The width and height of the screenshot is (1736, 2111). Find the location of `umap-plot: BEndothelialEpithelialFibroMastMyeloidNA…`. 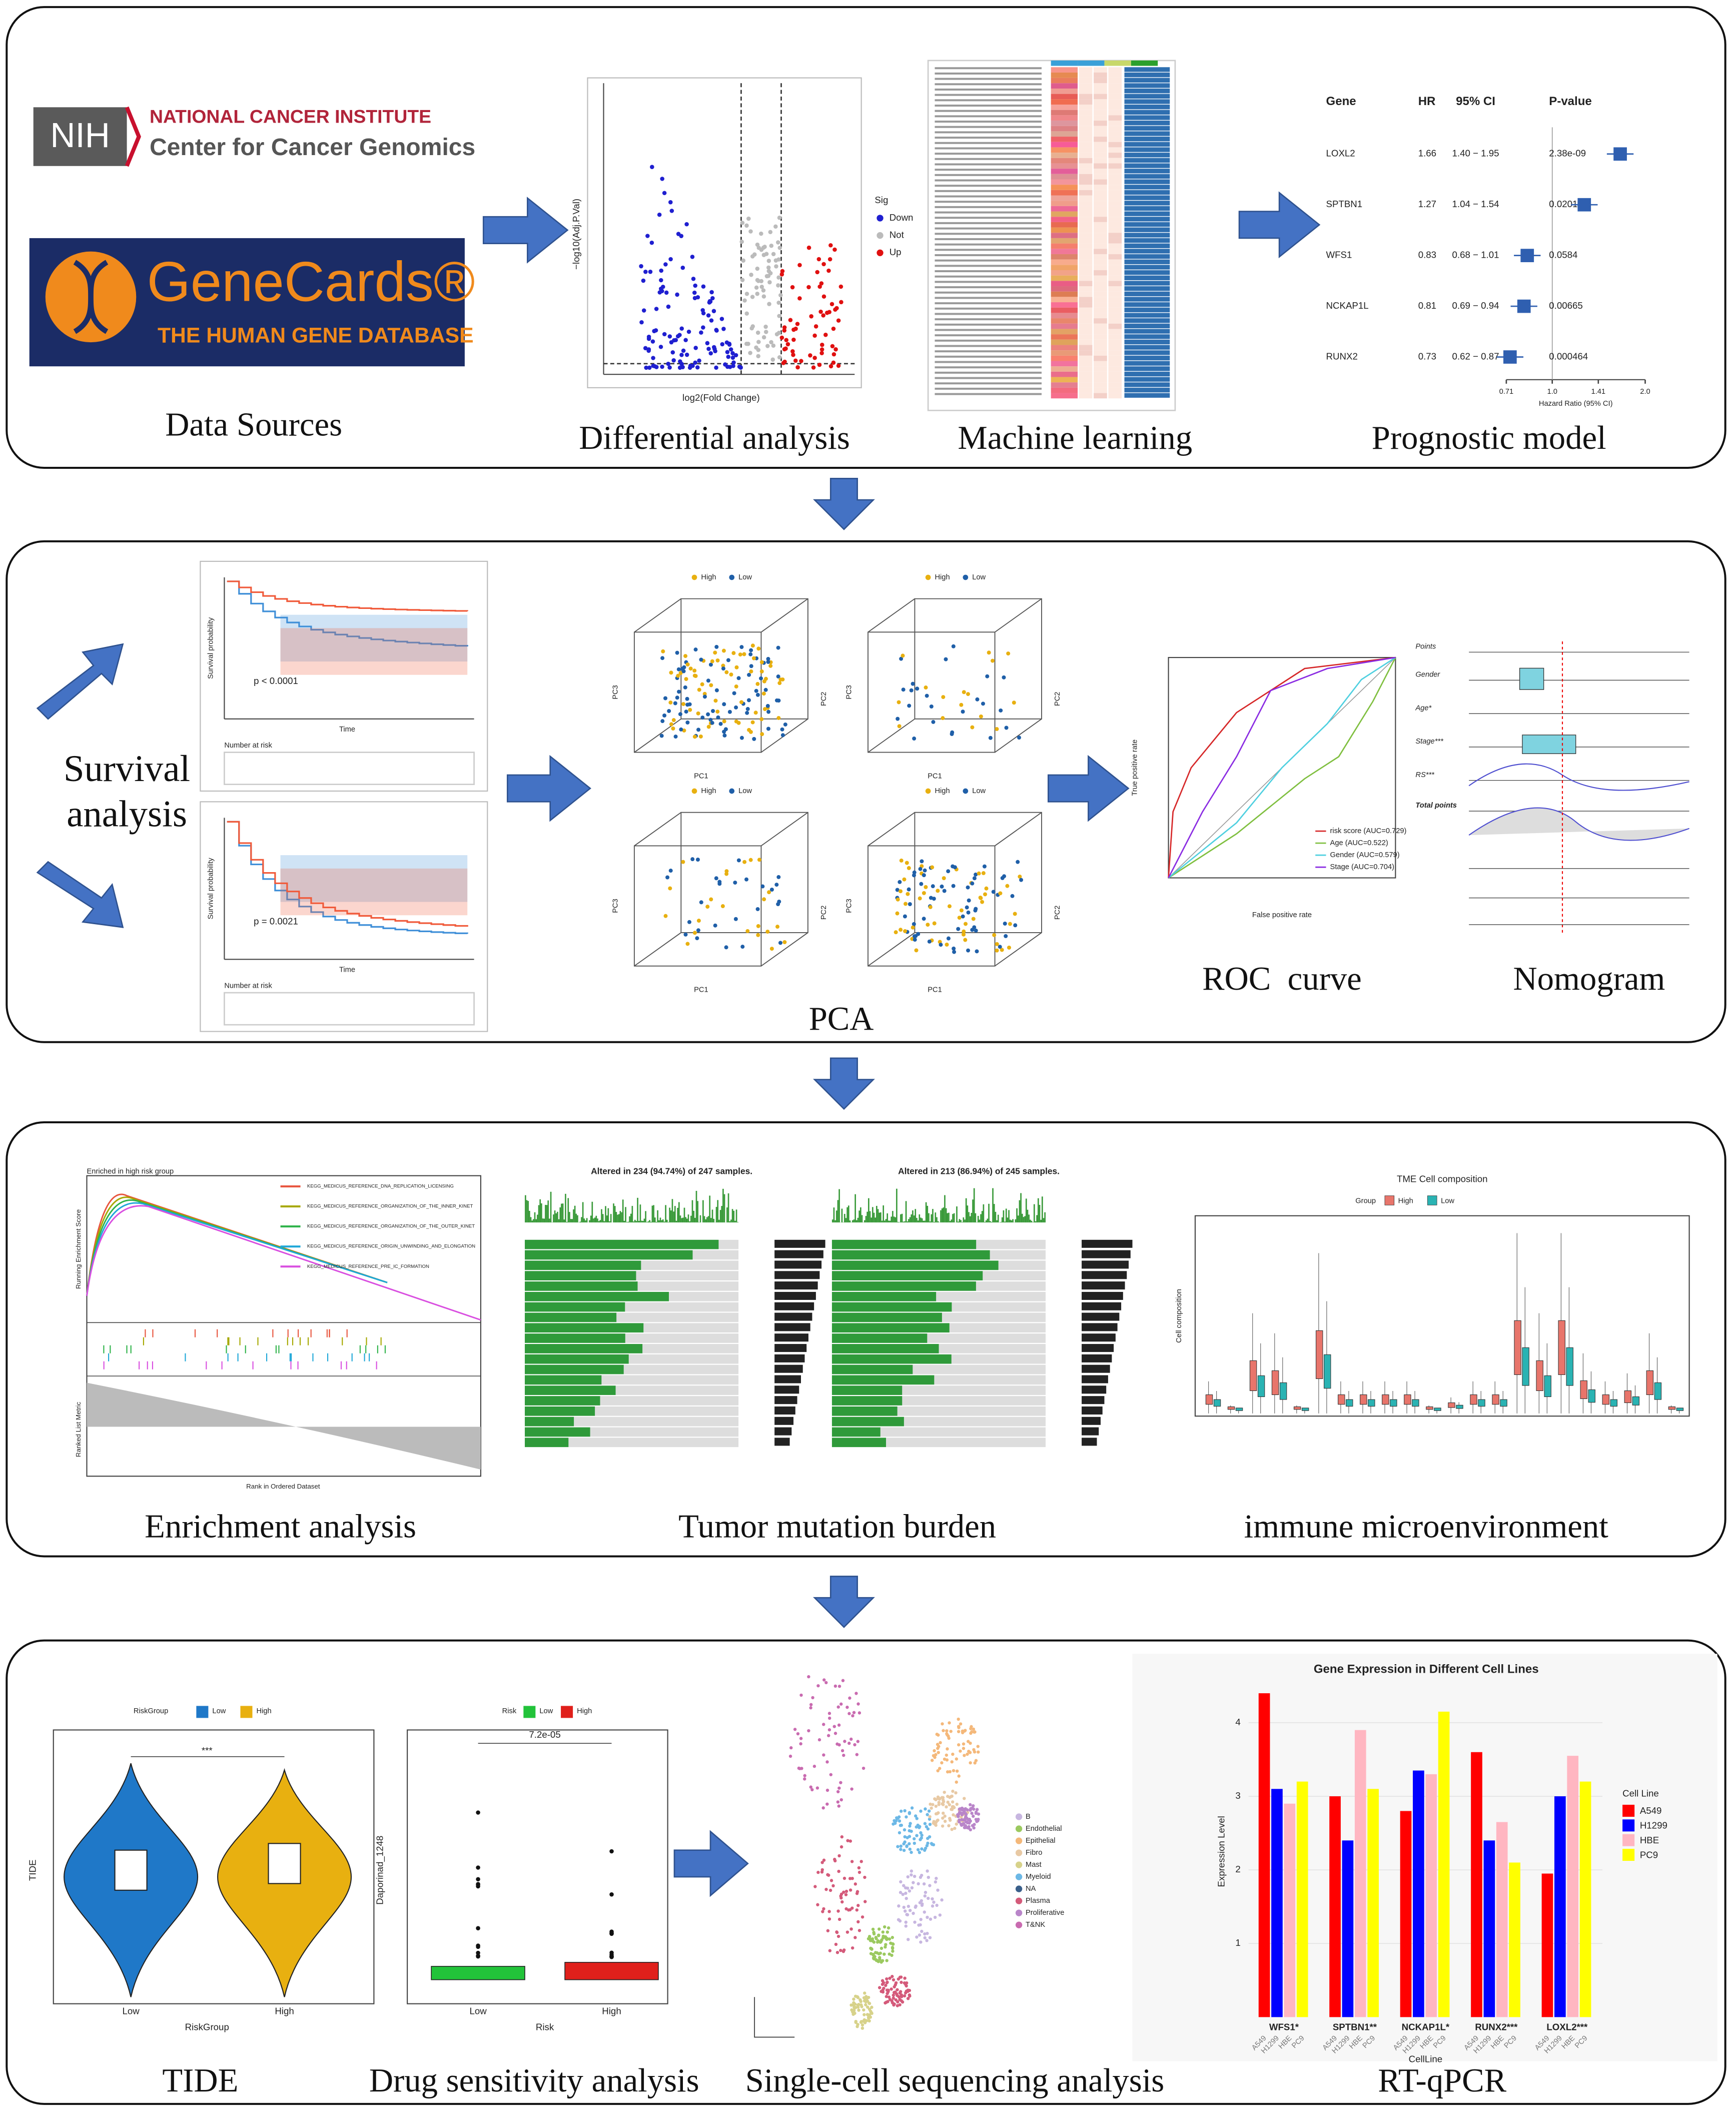

umap-plot: BEndothelialEpithelialFibroMastMyeloidNA… is located at coordinates (909, 1856).